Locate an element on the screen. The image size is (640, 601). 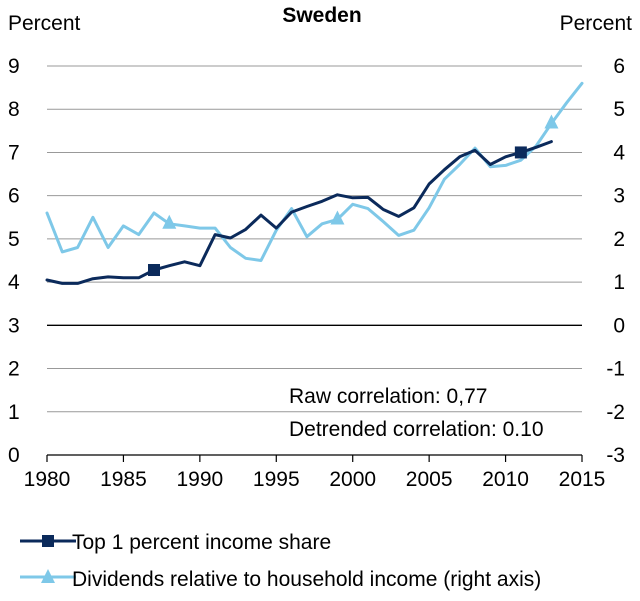
legend-top1-label: Top 1 percent income share is located at coordinates (201, 542).